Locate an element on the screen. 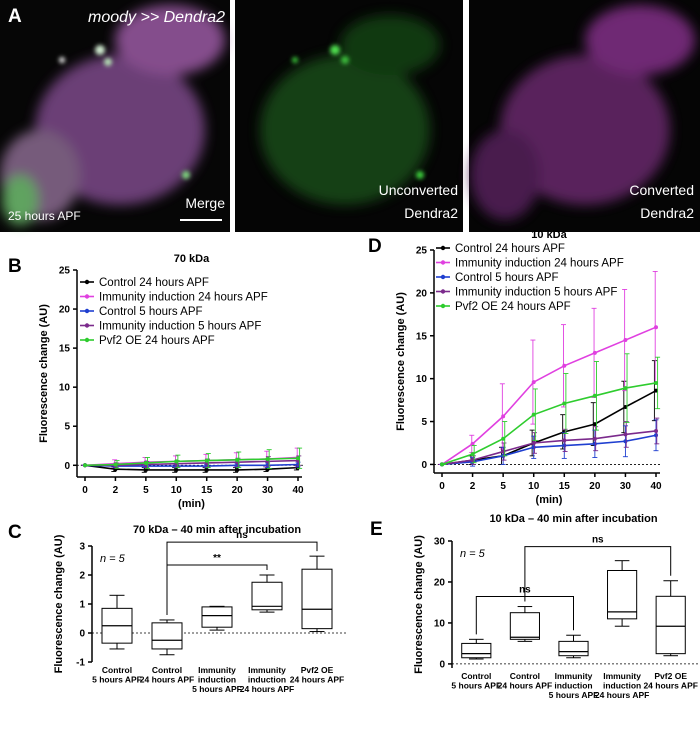 The width and height of the screenshot is (700, 735). sample-size: n = 5 is located at coordinates (473, 554).